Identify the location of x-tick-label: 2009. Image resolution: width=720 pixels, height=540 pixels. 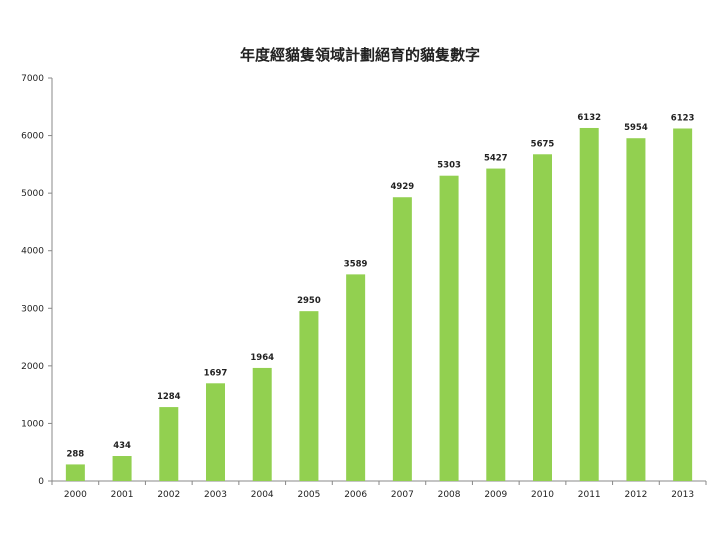
(495, 495).